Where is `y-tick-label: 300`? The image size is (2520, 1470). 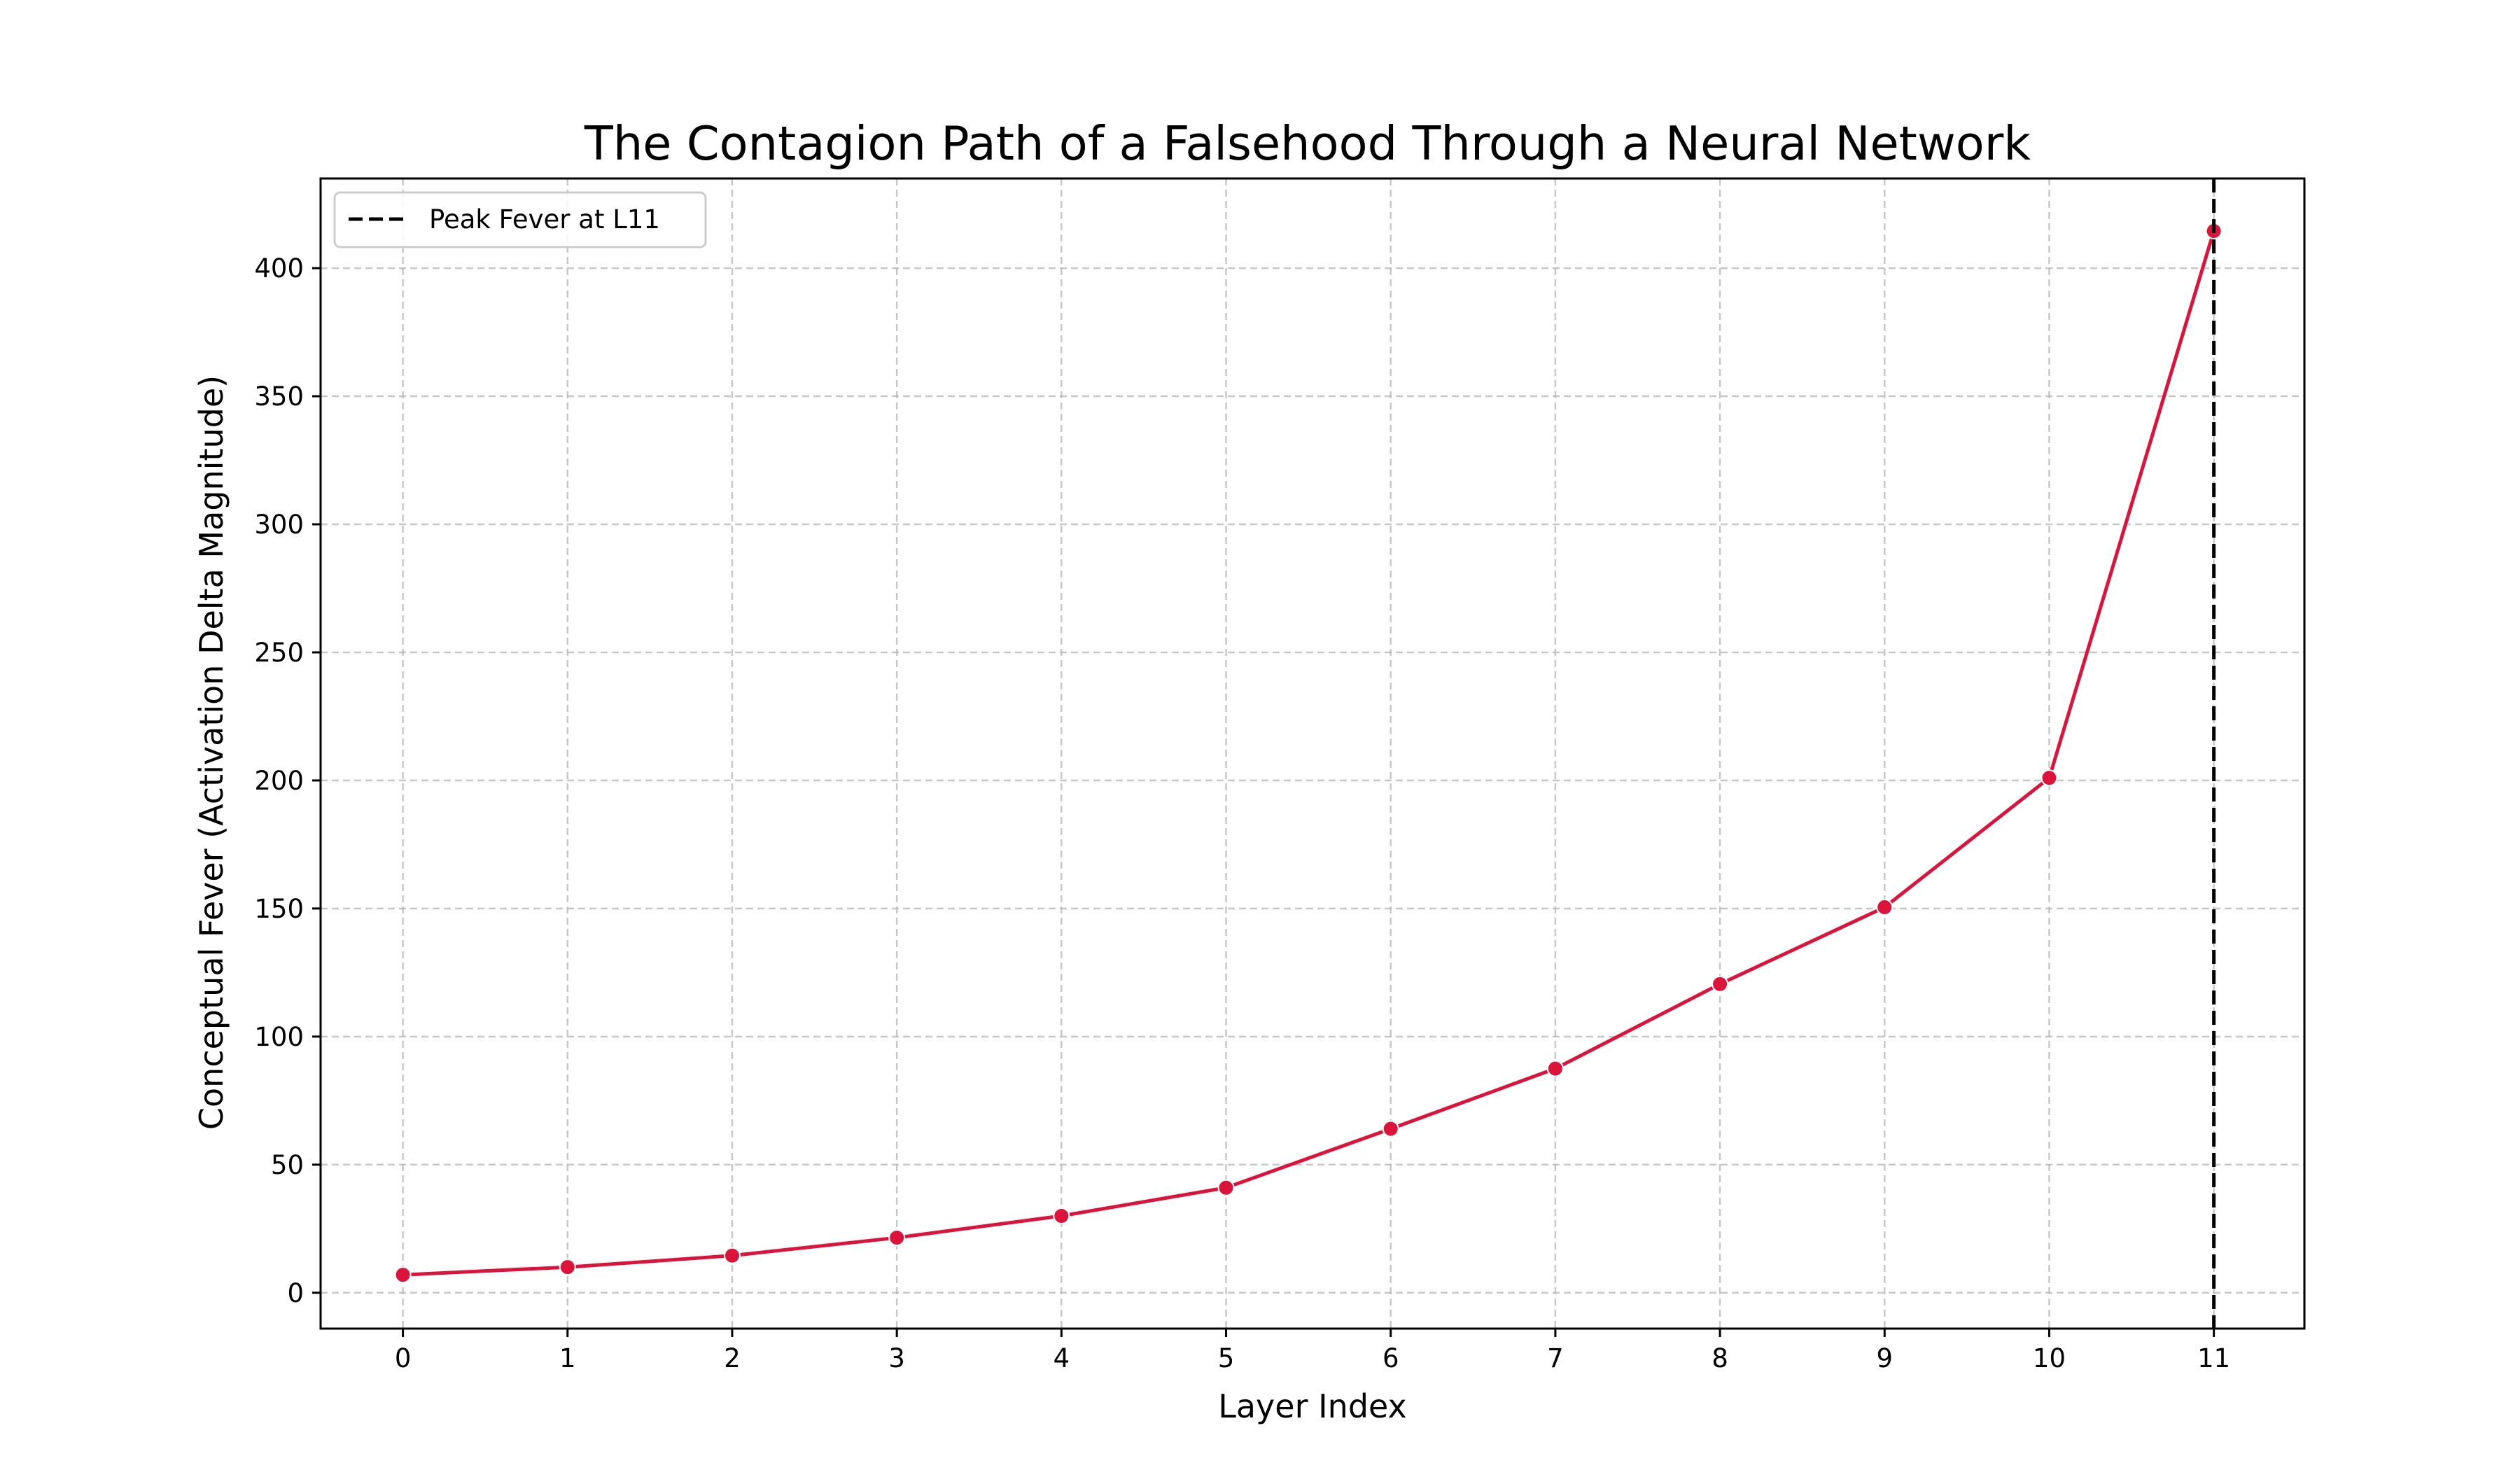 y-tick-label: 300 is located at coordinates (279, 525).